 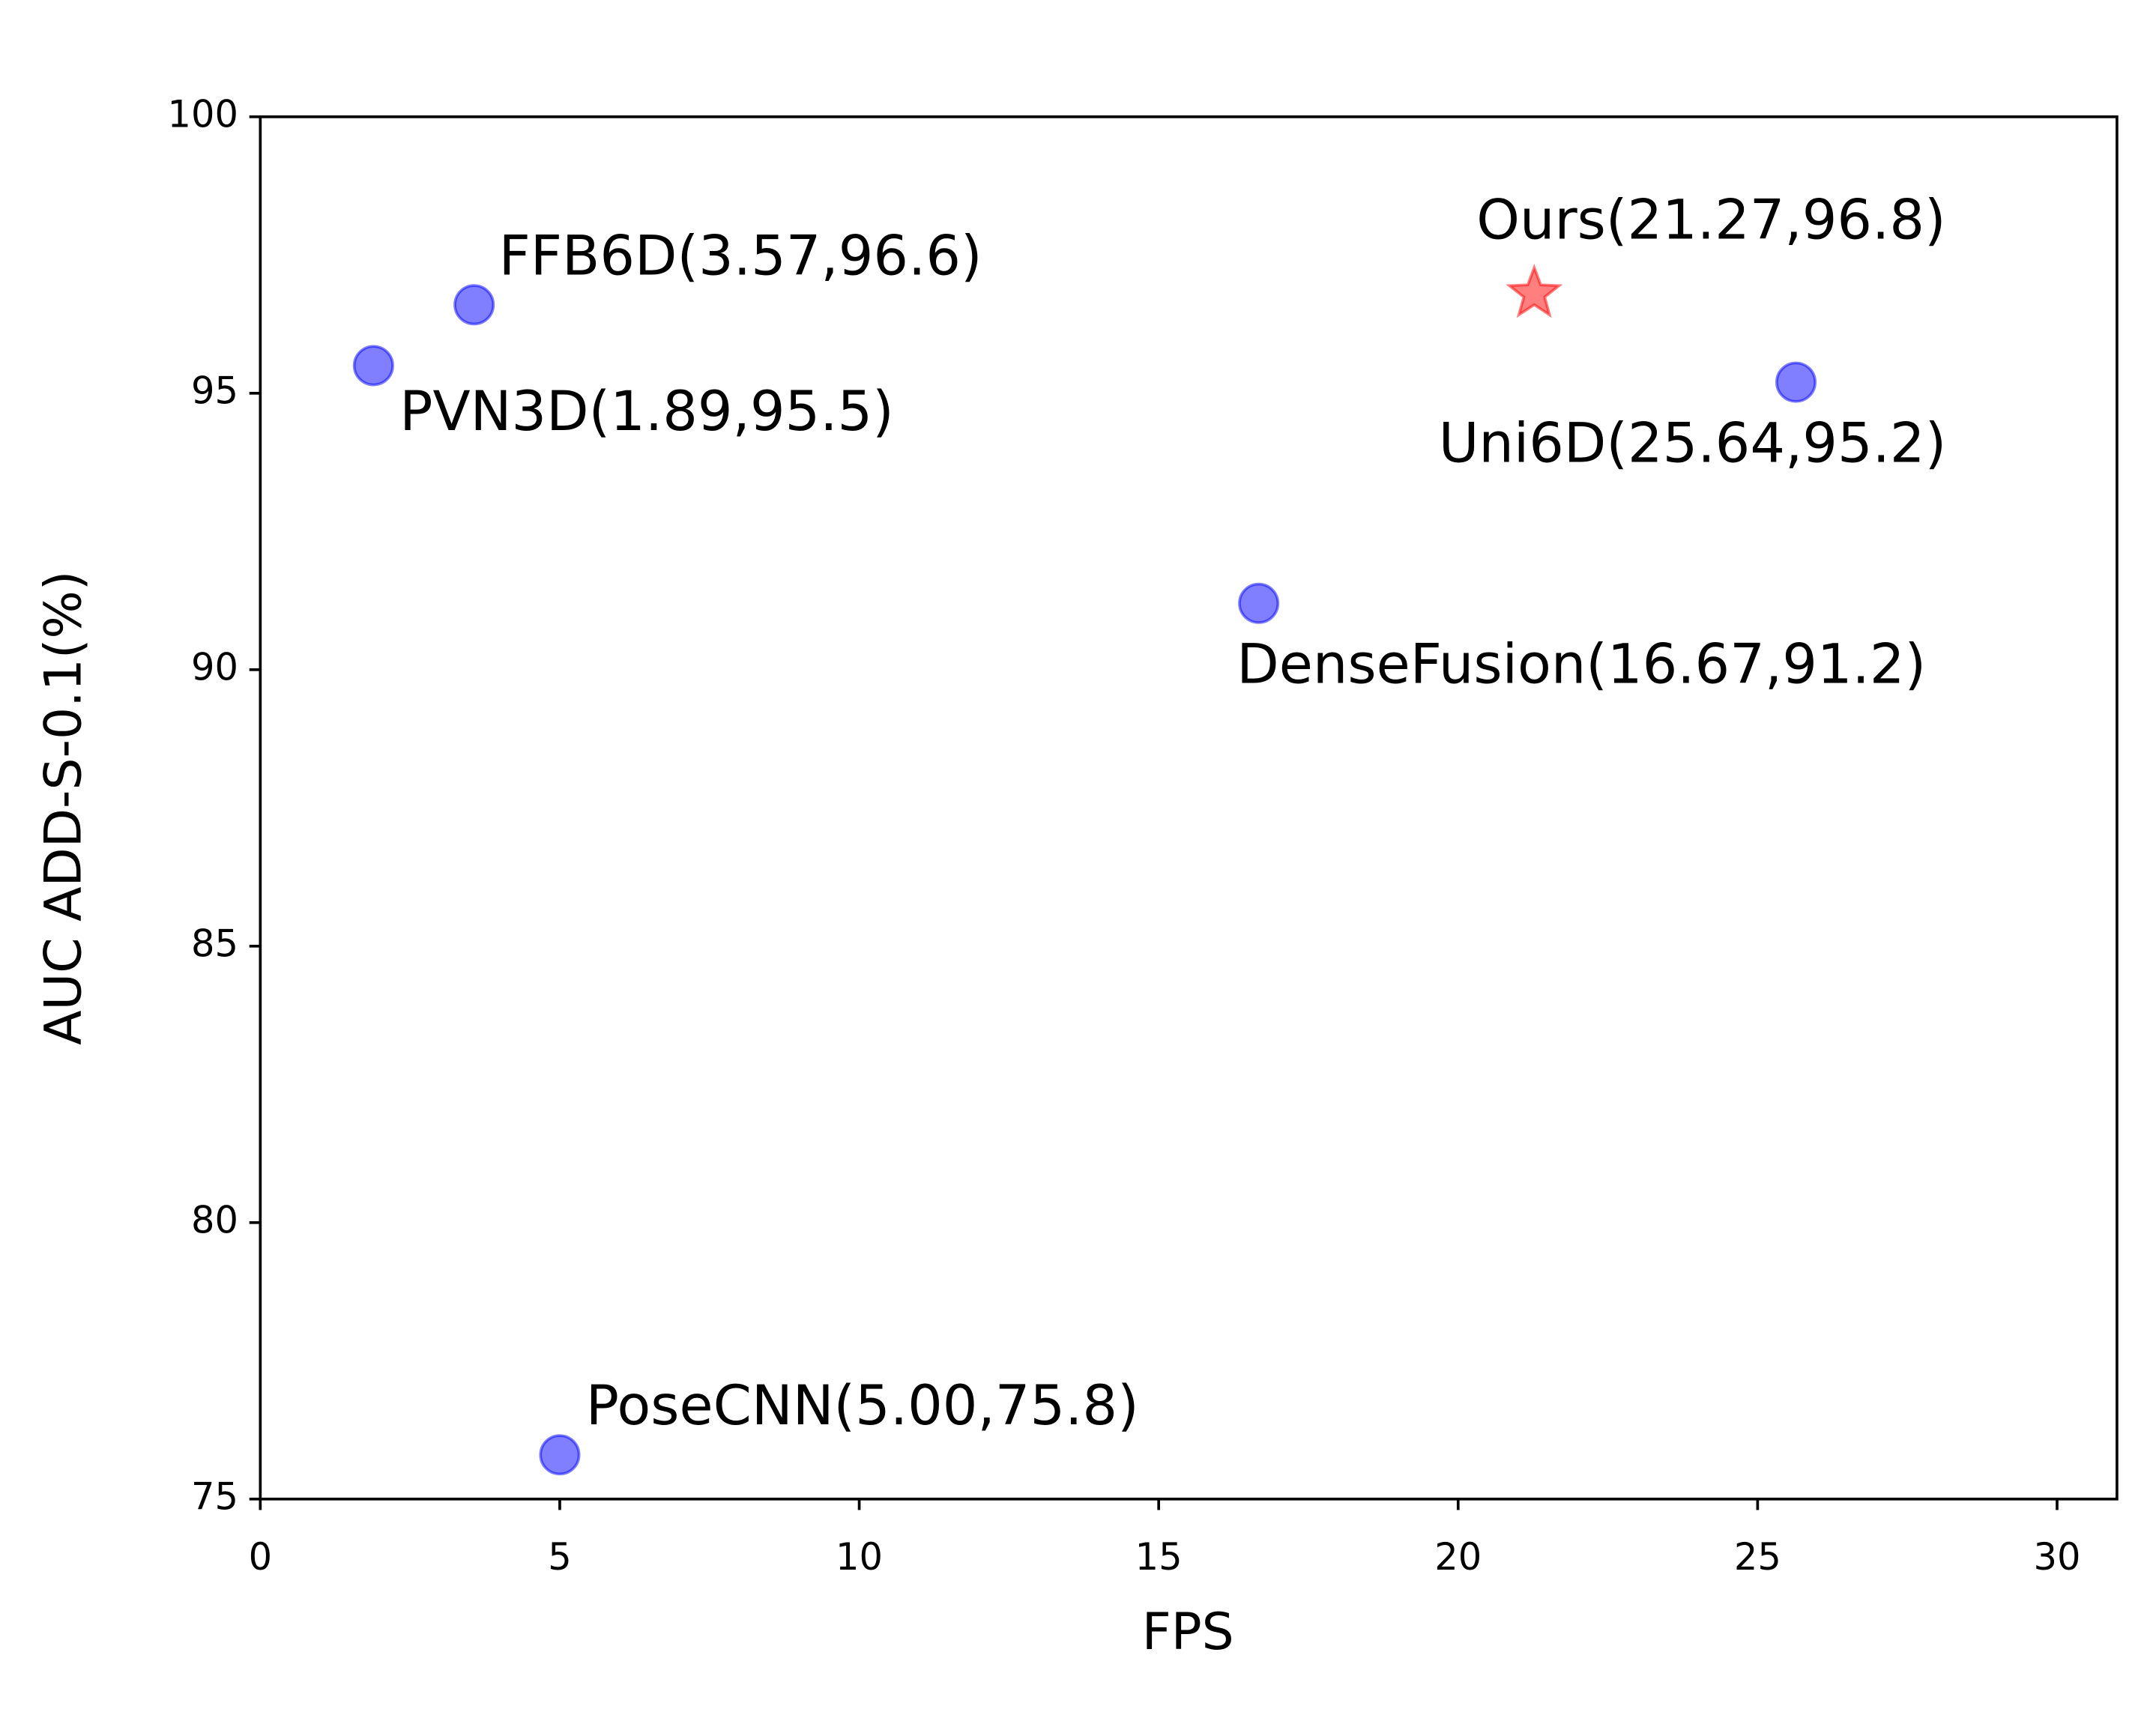 What do you see at coordinates (1581, 664) in the screenshot?
I see `point-label: DenseFusion(16.67,91.2)` at bounding box center [1581, 664].